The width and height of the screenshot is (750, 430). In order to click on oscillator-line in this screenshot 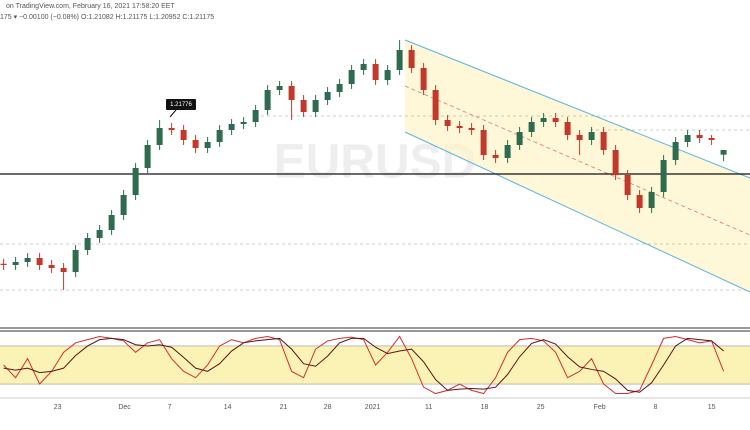, I will do `click(364, 365)`.